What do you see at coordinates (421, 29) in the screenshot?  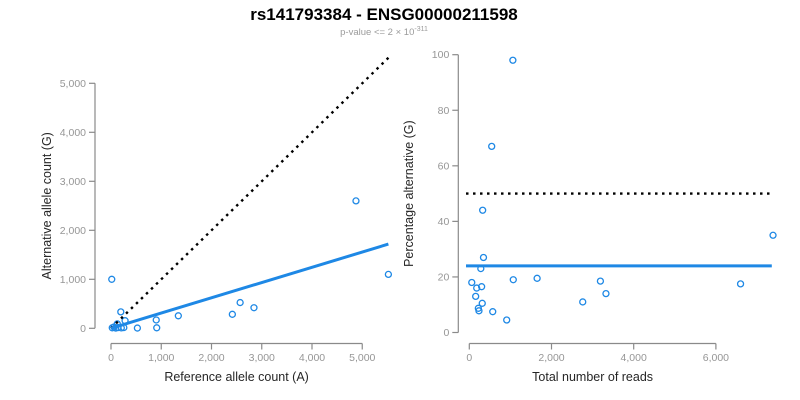 I see `subtitle-exponent: -311` at bounding box center [421, 29].